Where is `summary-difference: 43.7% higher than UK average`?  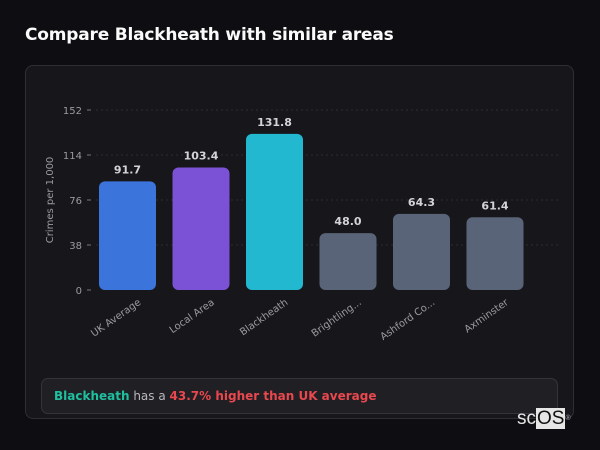 summary-difference: 43.7% higher than UK average is located at coordinates (273, 396).